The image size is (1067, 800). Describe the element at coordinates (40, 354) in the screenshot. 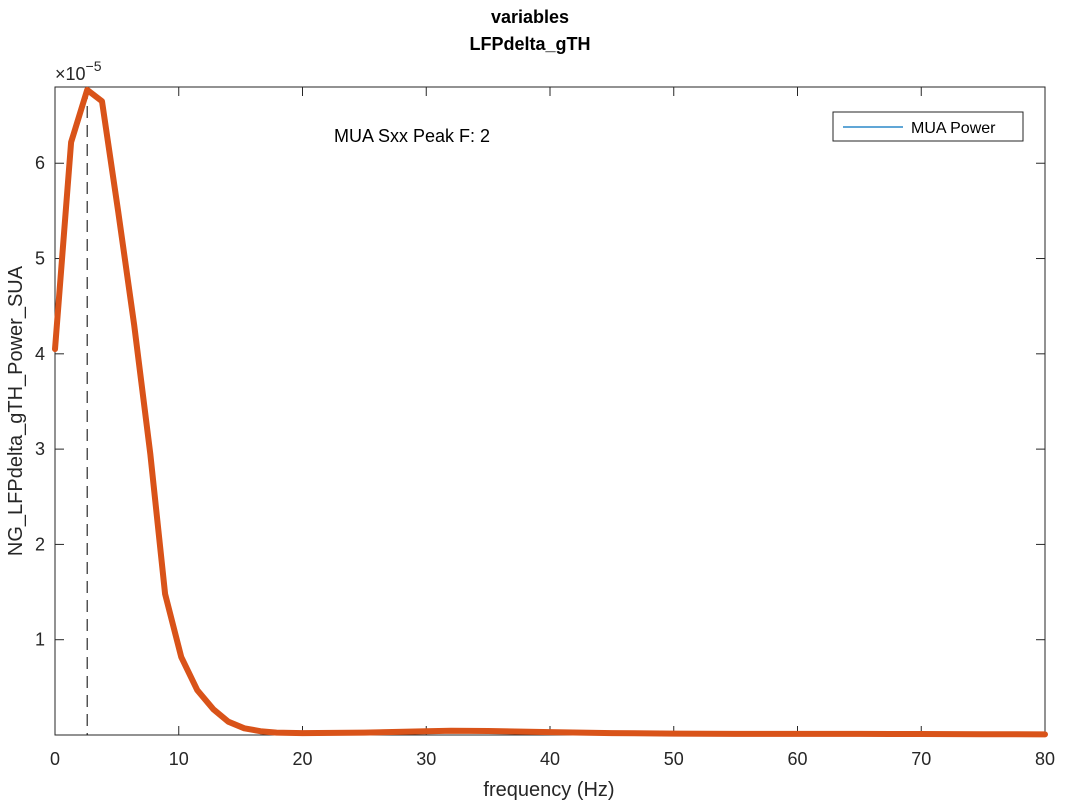

I see `y-tick-label: 4` at that location.